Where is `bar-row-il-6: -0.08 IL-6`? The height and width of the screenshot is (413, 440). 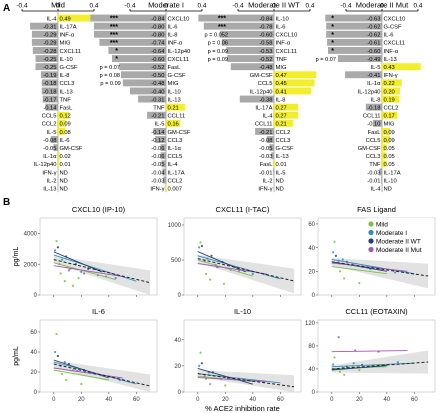 bar-row-il-6: -0.08 IL-6 is located at coordinates (56, 140).